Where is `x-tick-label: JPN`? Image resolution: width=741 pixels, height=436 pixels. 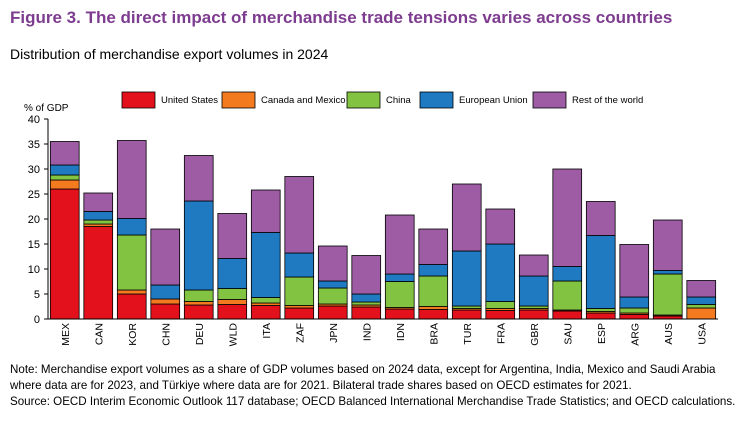
x-tick-label: JPN is located at coordinates (334, 333).